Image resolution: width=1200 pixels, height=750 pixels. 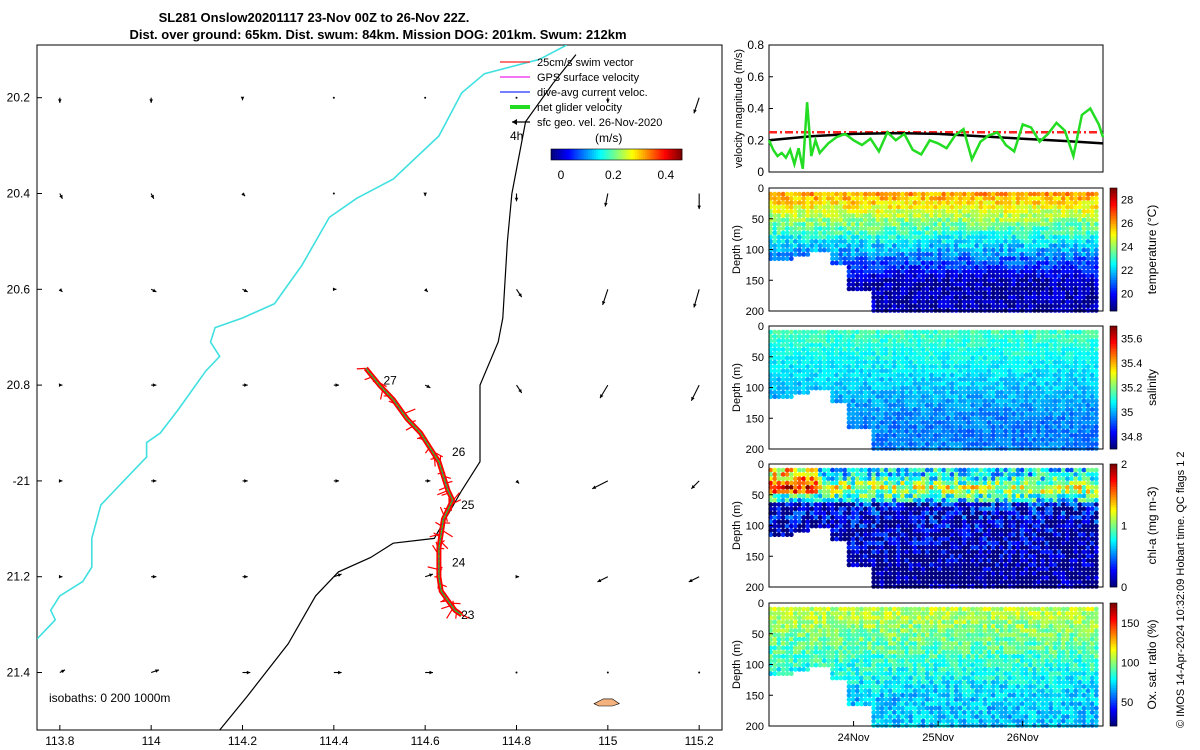 I want to click on chla-ytick-label: 200, so click(x=755, y=588).